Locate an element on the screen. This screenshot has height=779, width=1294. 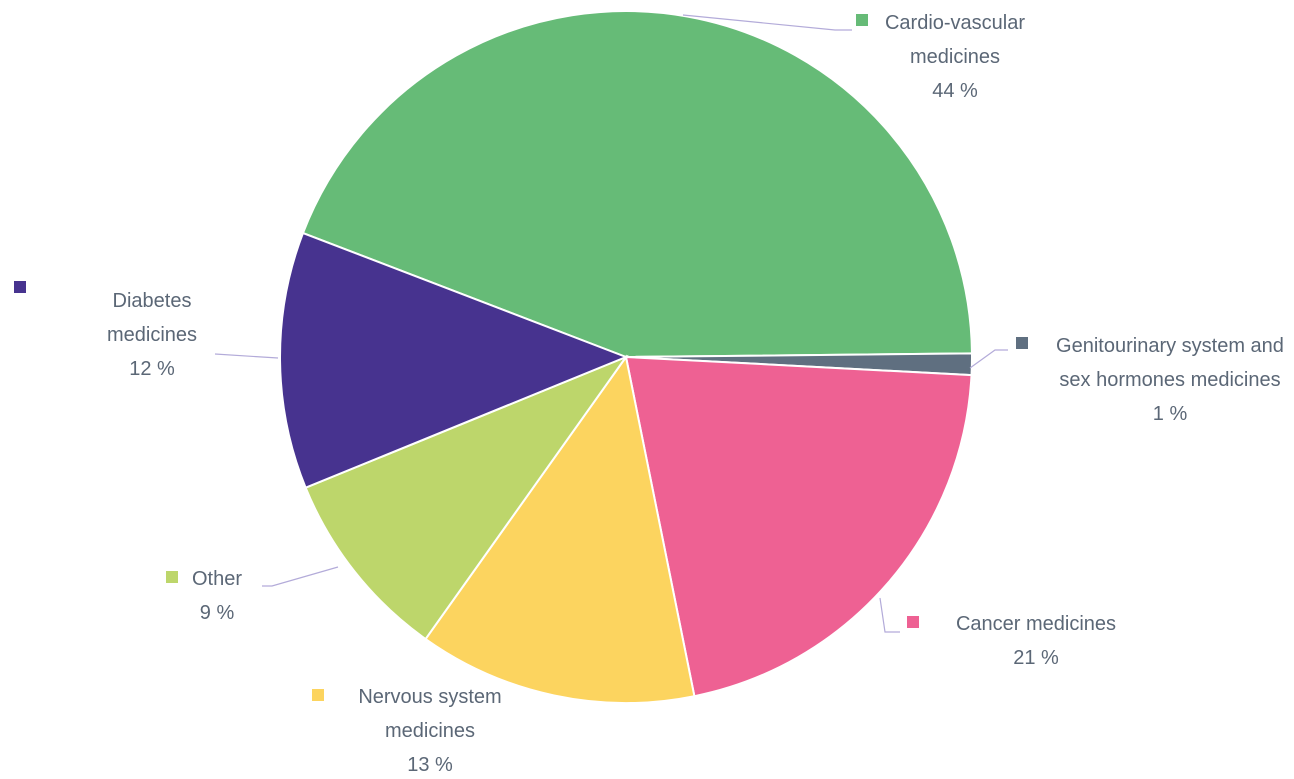
slice-label: Nervous system medicines 13 % is located at coordinates (430, 729).